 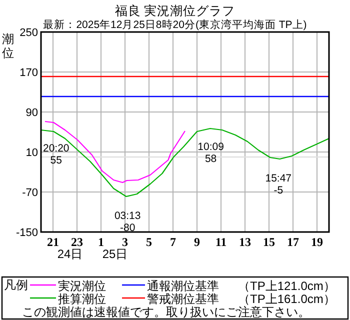 I want to click on y-tick-label: 250, so click(x=29, y=33).